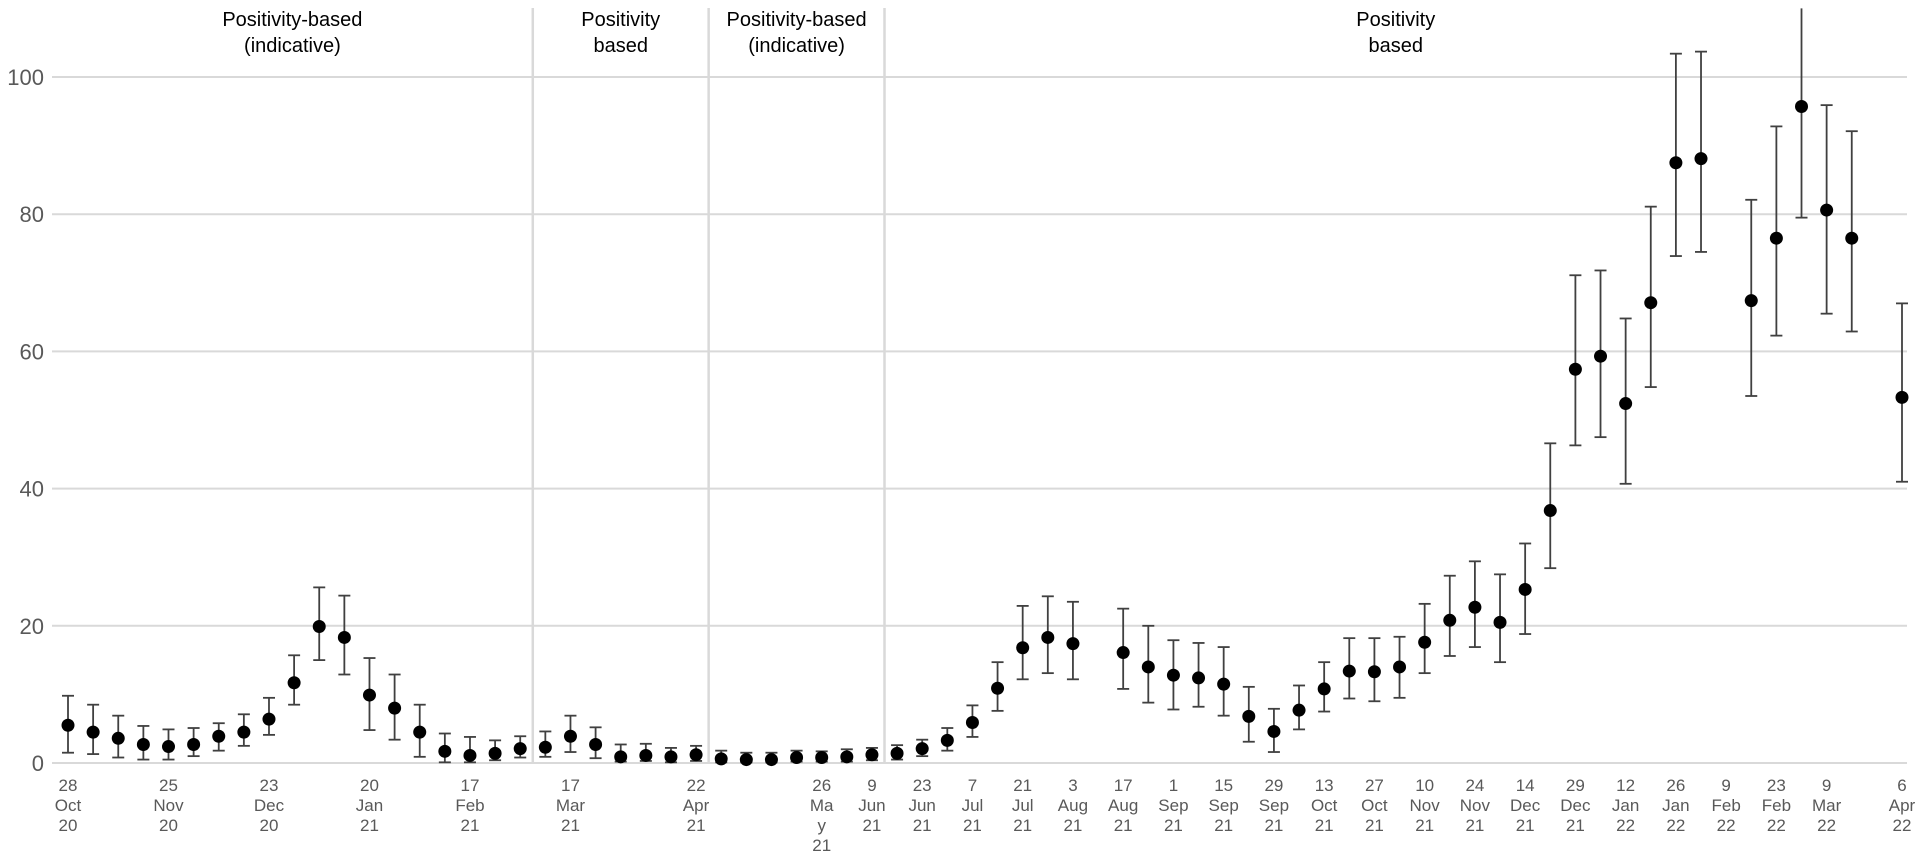 The image size is (1923, 856). What do you see at coordinates (25, 77) in the screenshot?
I see `y-tick-label: 100` at bounding box center [25, 77].